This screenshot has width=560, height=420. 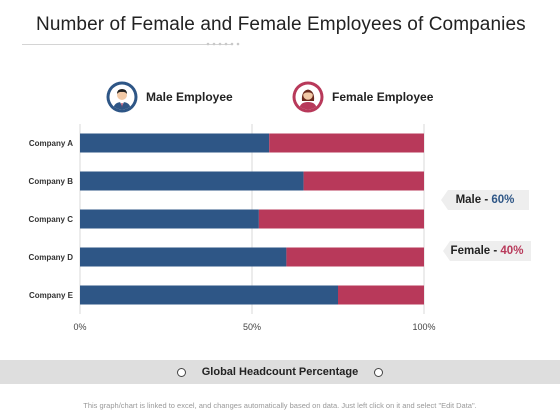 I want to click on legend-male: Male Employee, so click(x=169, y=97).